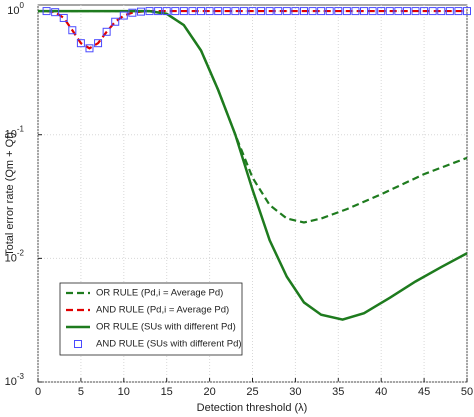 This screenshot has height=417, width=474. Describe the element at coordinates (162, 310) in the screenshot. I see `legend-label: AND RULE (Pd,i = Average Pd)` at that location.